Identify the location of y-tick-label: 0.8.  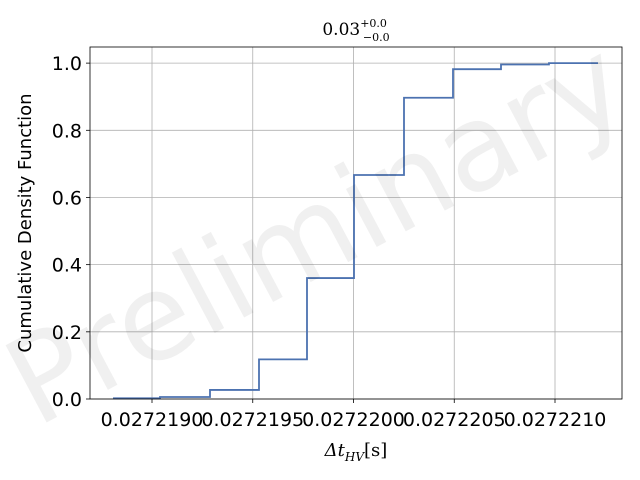
(67, 131).